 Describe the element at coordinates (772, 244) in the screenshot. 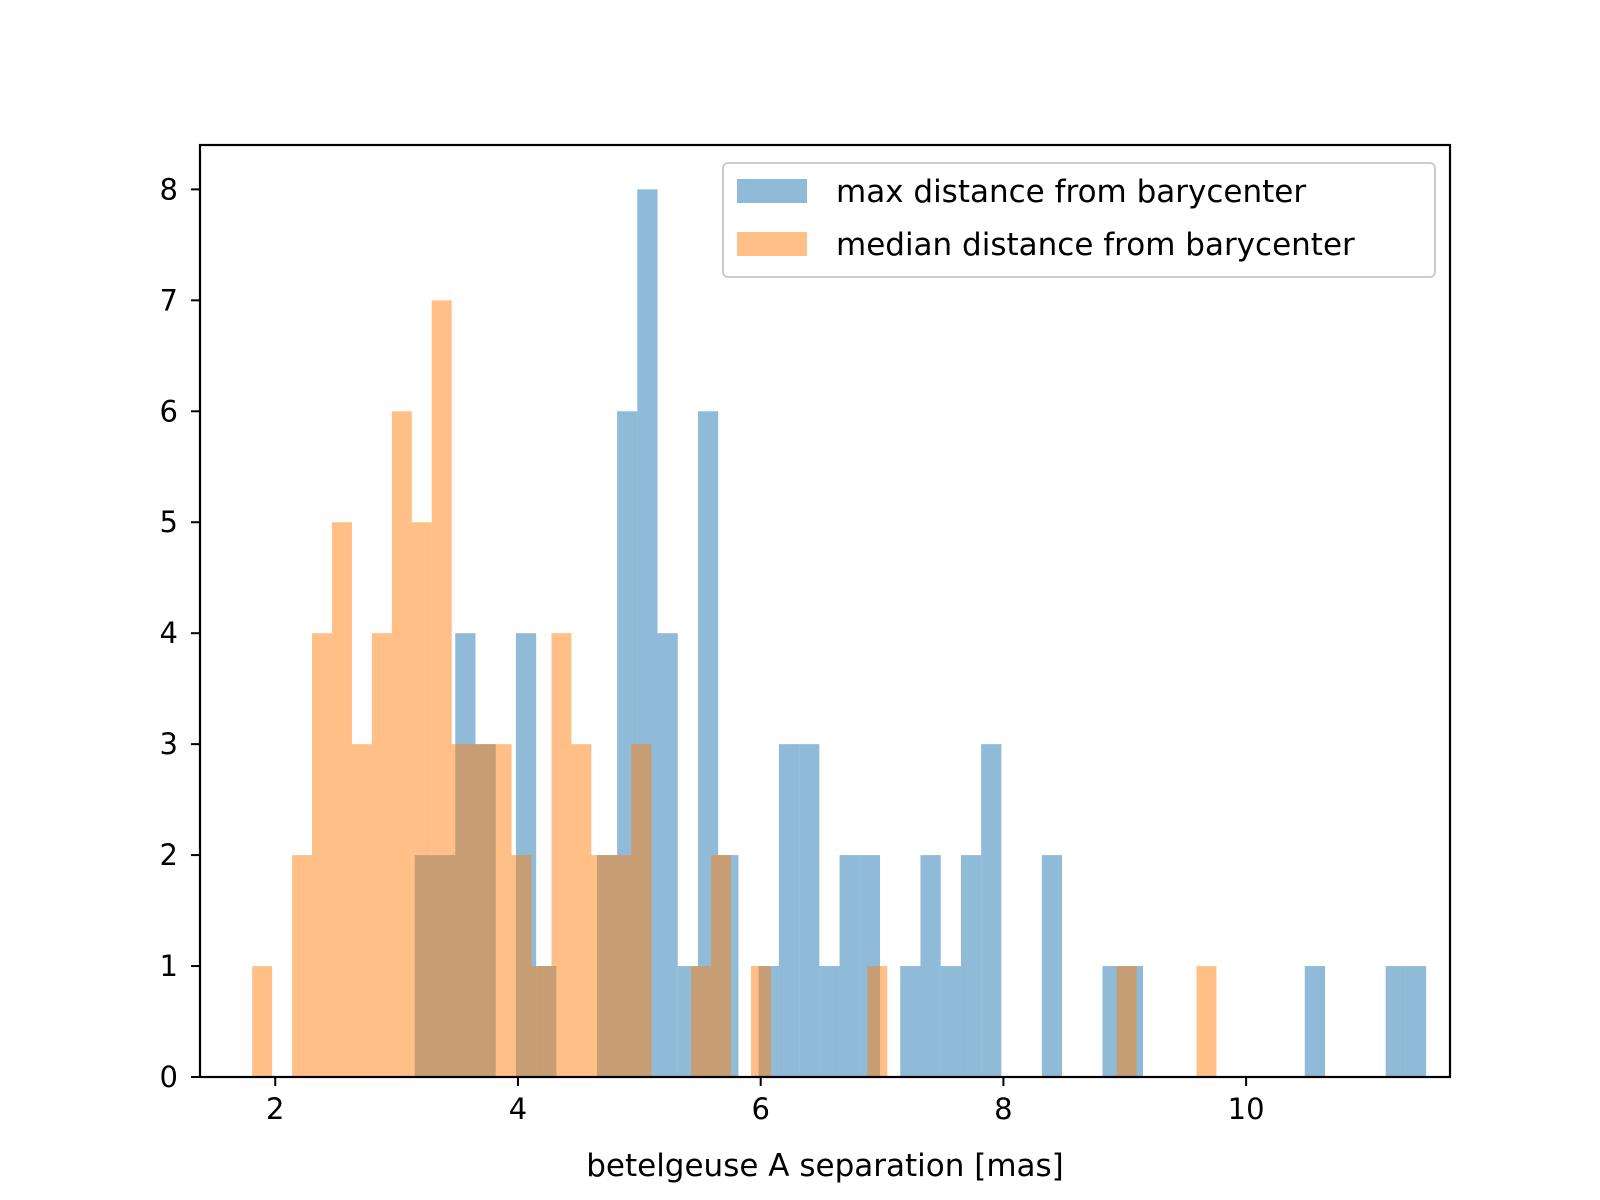

I see `legend-swatch-median` at that location.